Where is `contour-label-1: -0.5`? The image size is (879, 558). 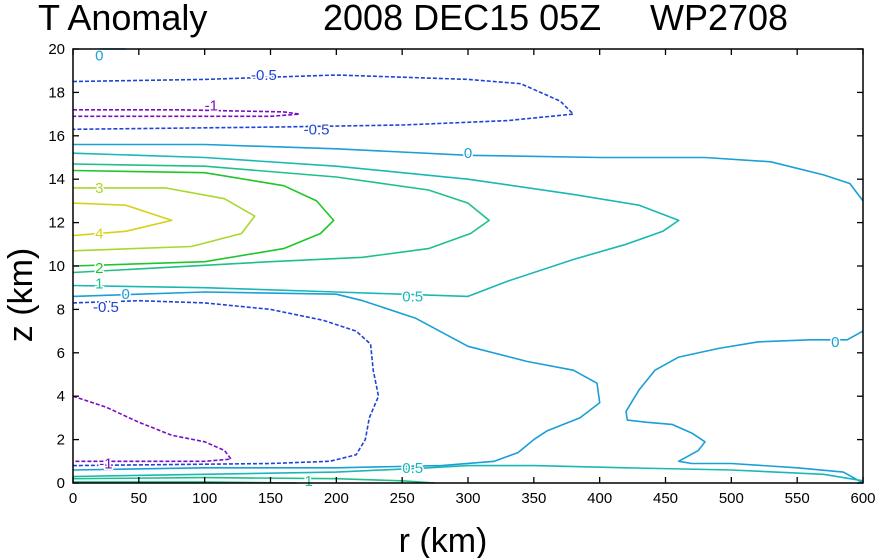
contour-label-1: -0.5 is located at coordinates (264, 75).